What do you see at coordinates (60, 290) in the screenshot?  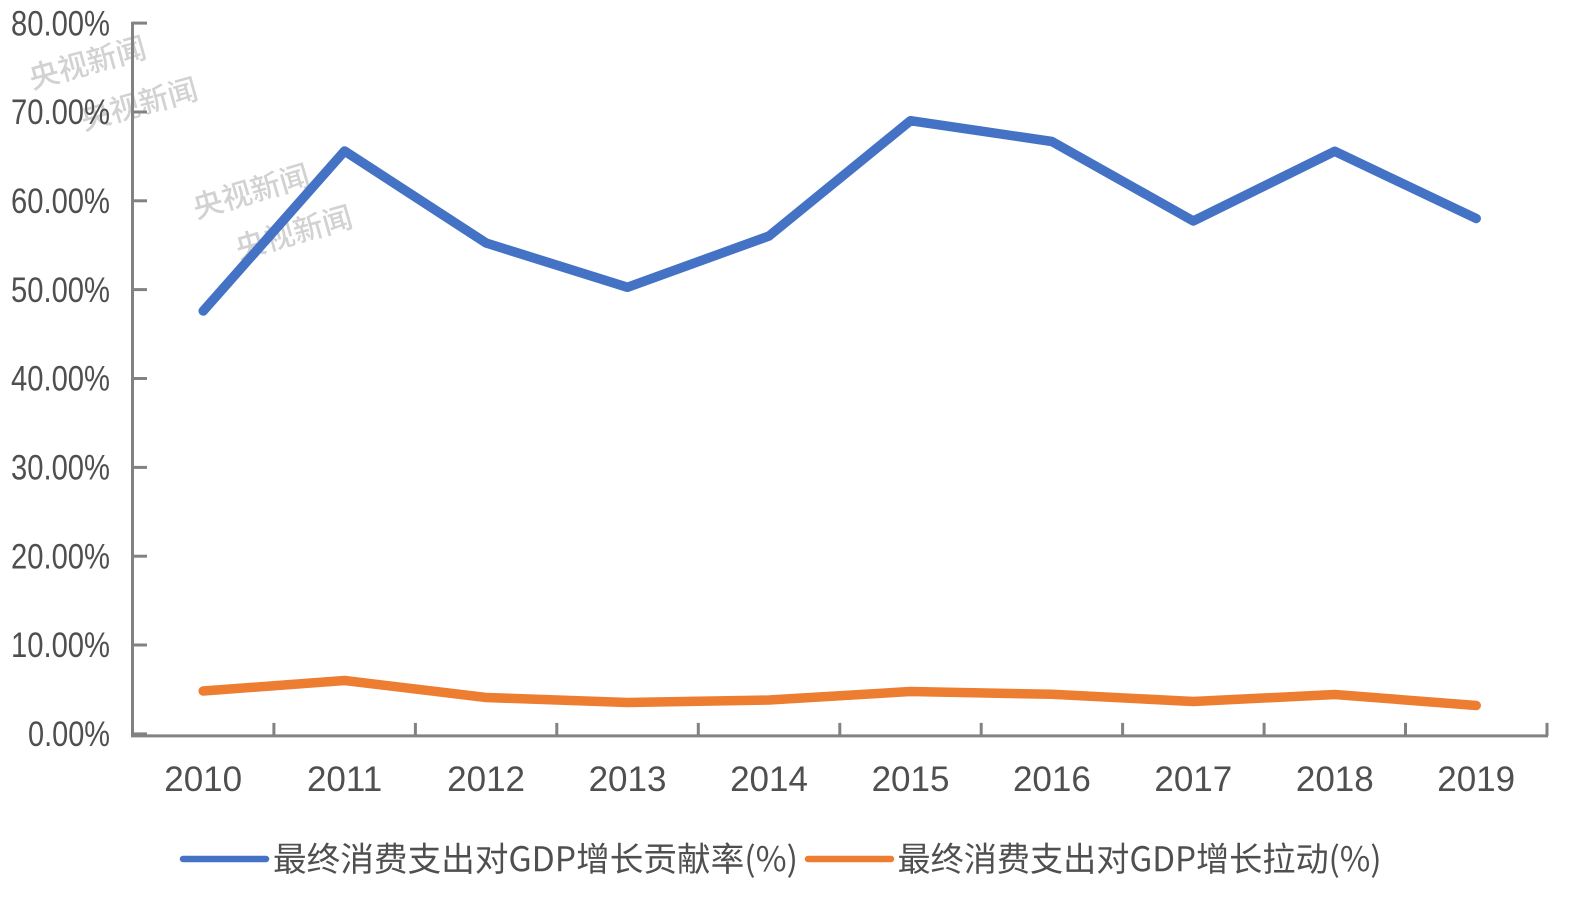 I see `svg-text: 50.00%` at bounding box center [60, 290].